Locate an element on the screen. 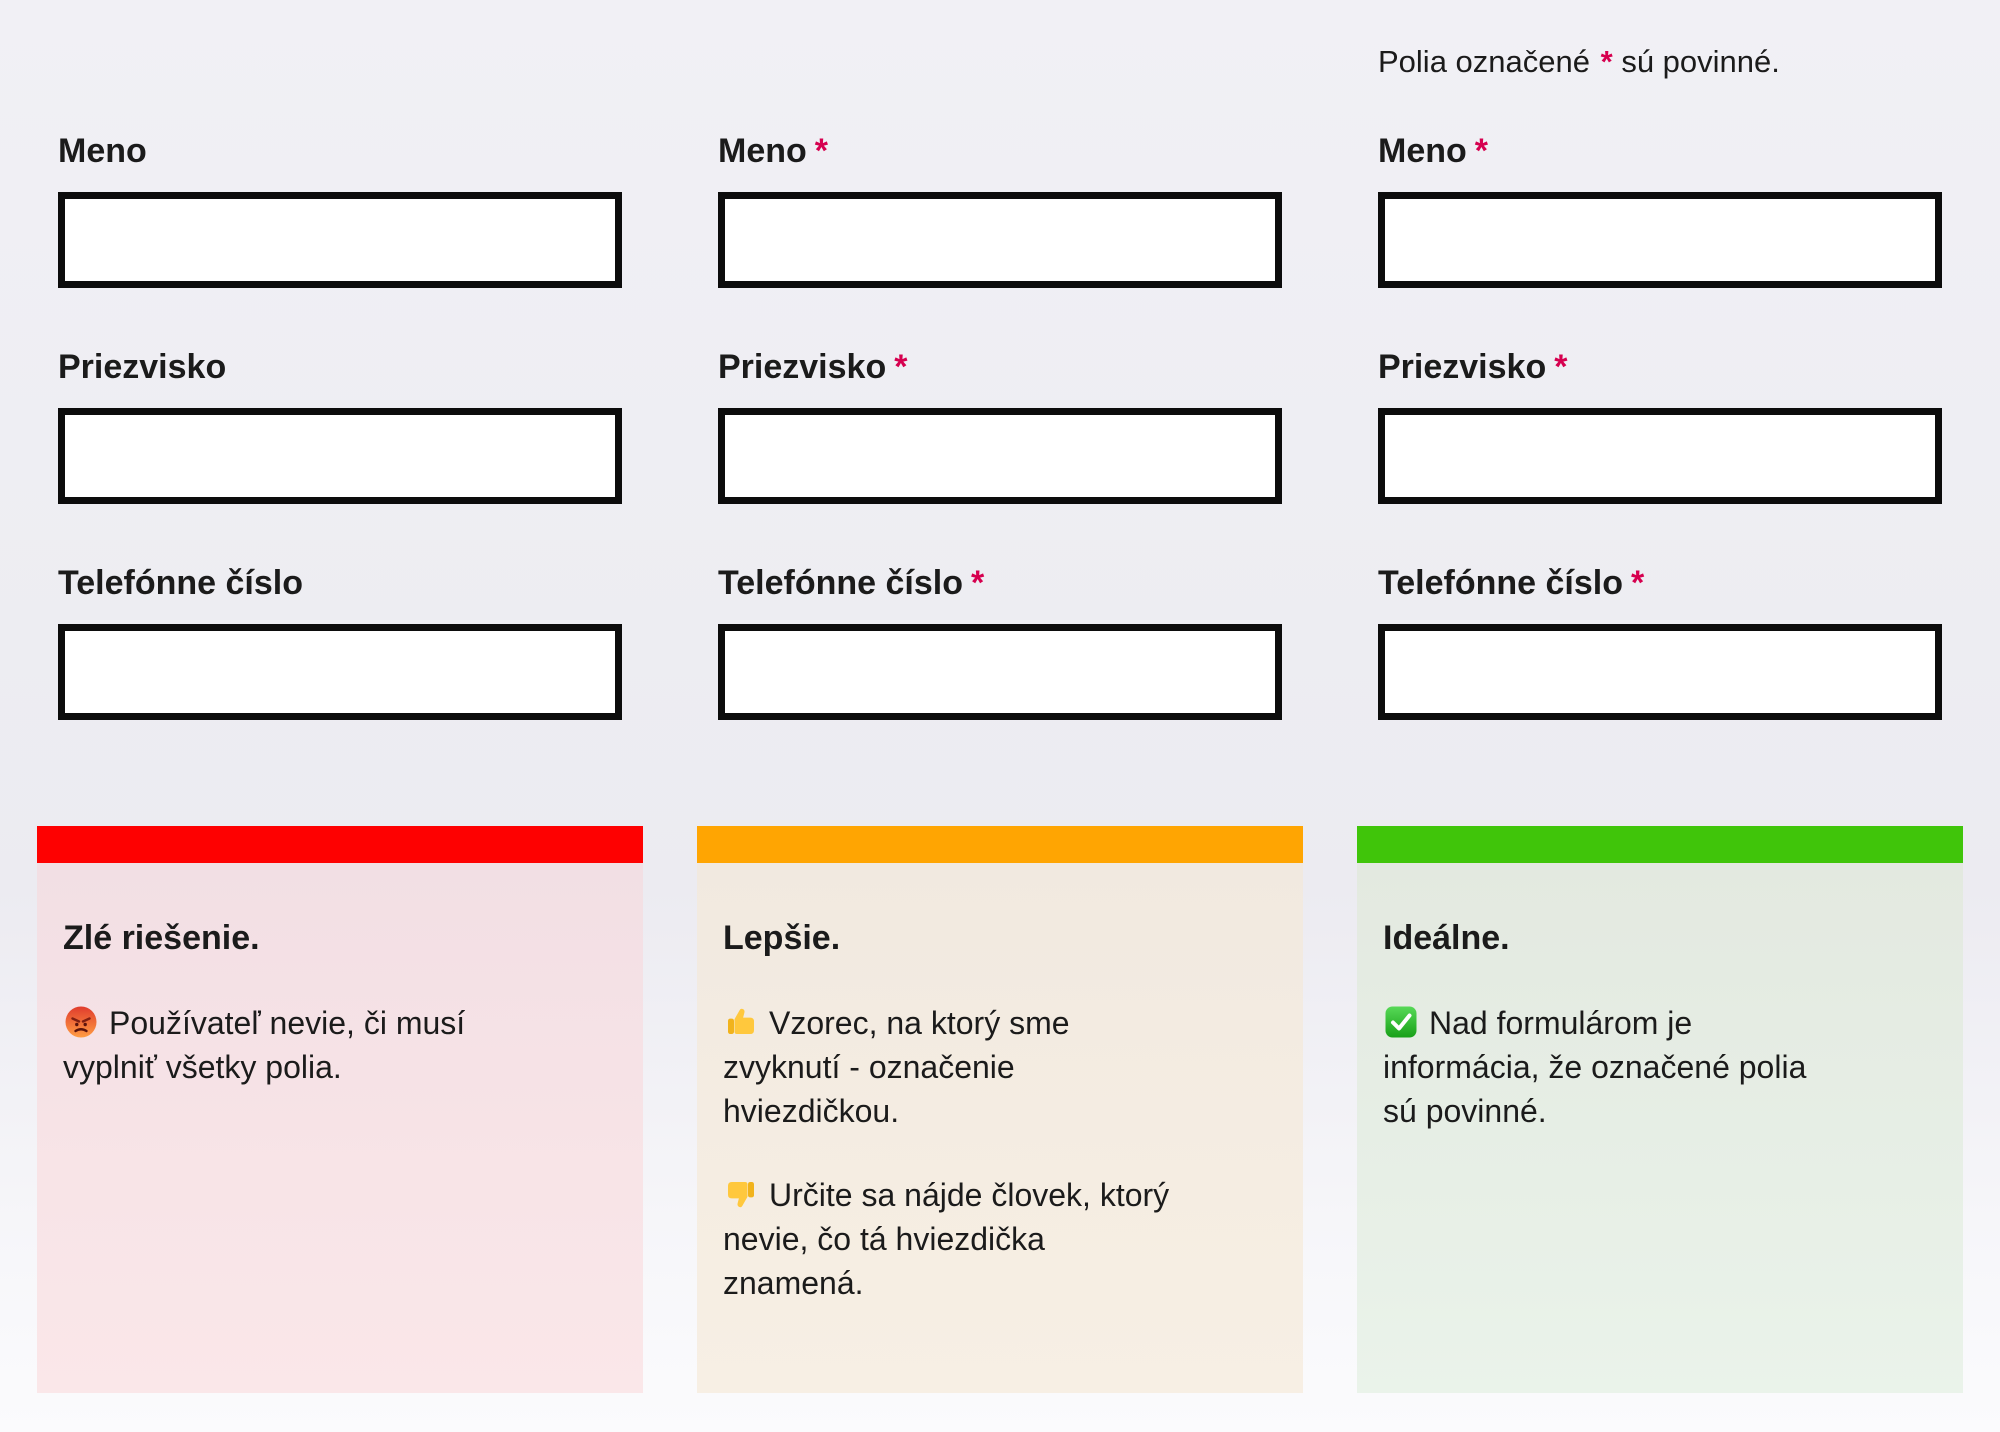 This screenshot has width=2000, height=1432. required-note: Polia označené * sú povinné. is located at coordinates (1660, 62).